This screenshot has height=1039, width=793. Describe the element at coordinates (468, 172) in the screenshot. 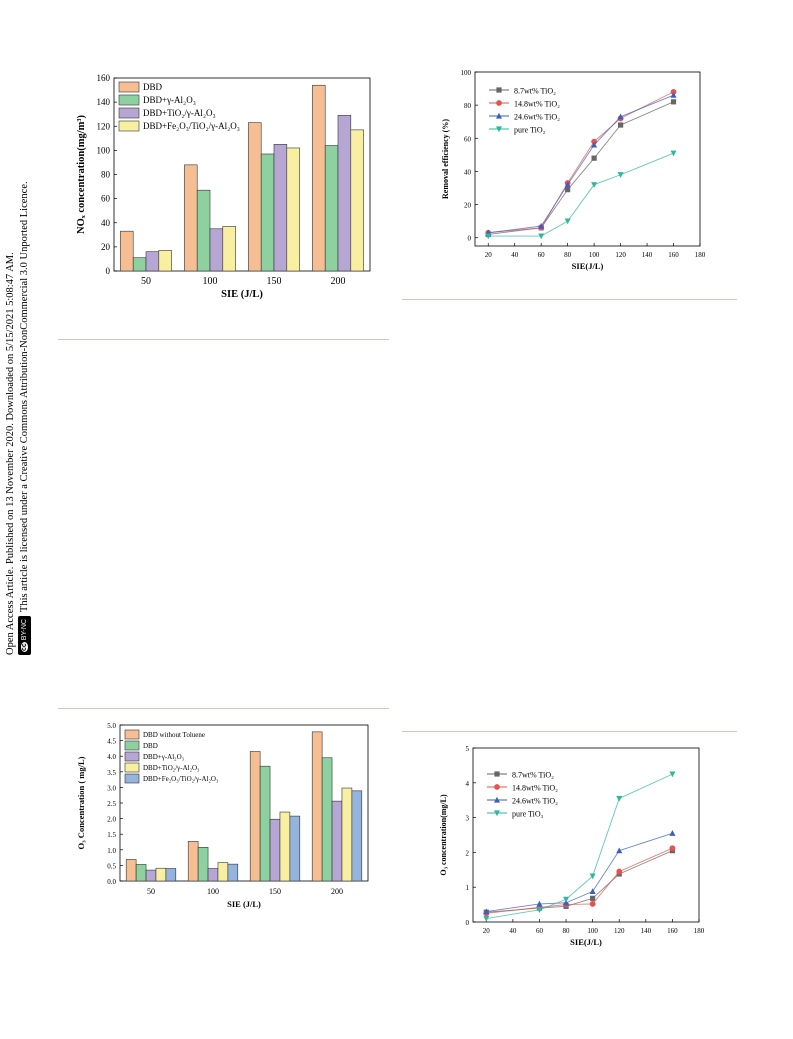

I see `y-tick-label: 40` at that location.